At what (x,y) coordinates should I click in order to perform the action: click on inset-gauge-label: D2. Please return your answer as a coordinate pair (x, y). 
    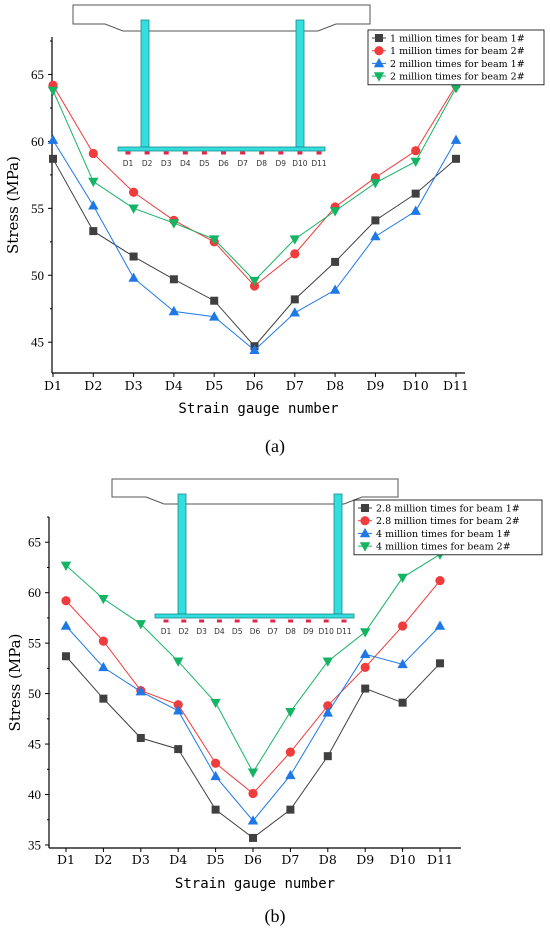
    Looking at the image, I should click on (147, 163).